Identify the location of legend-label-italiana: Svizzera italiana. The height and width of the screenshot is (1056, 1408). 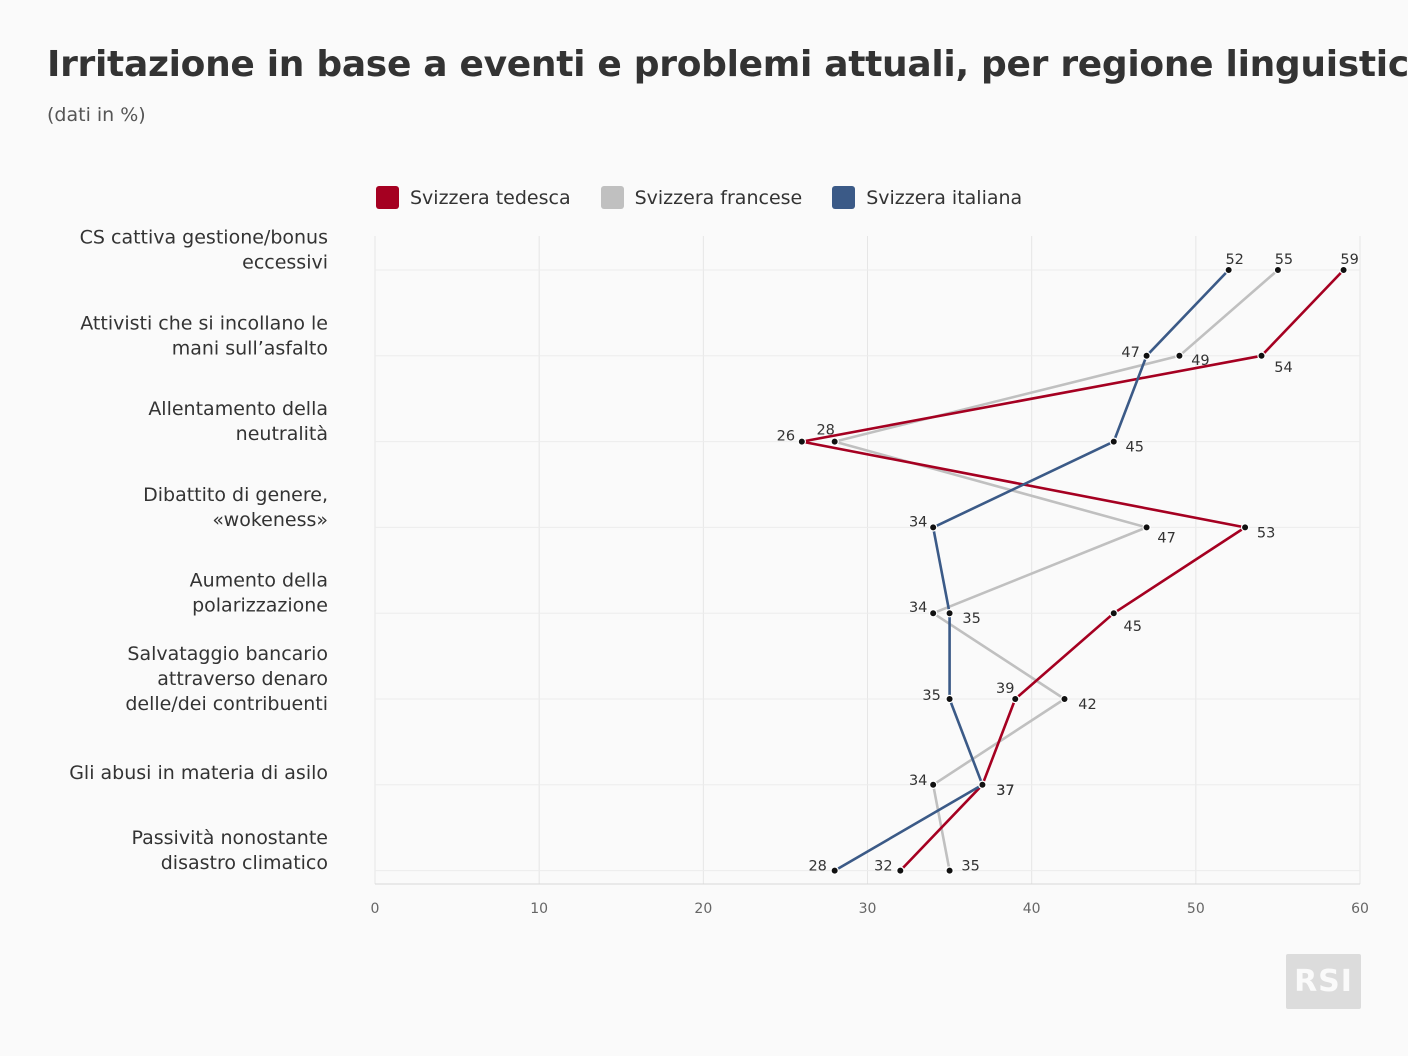
(944, 197).